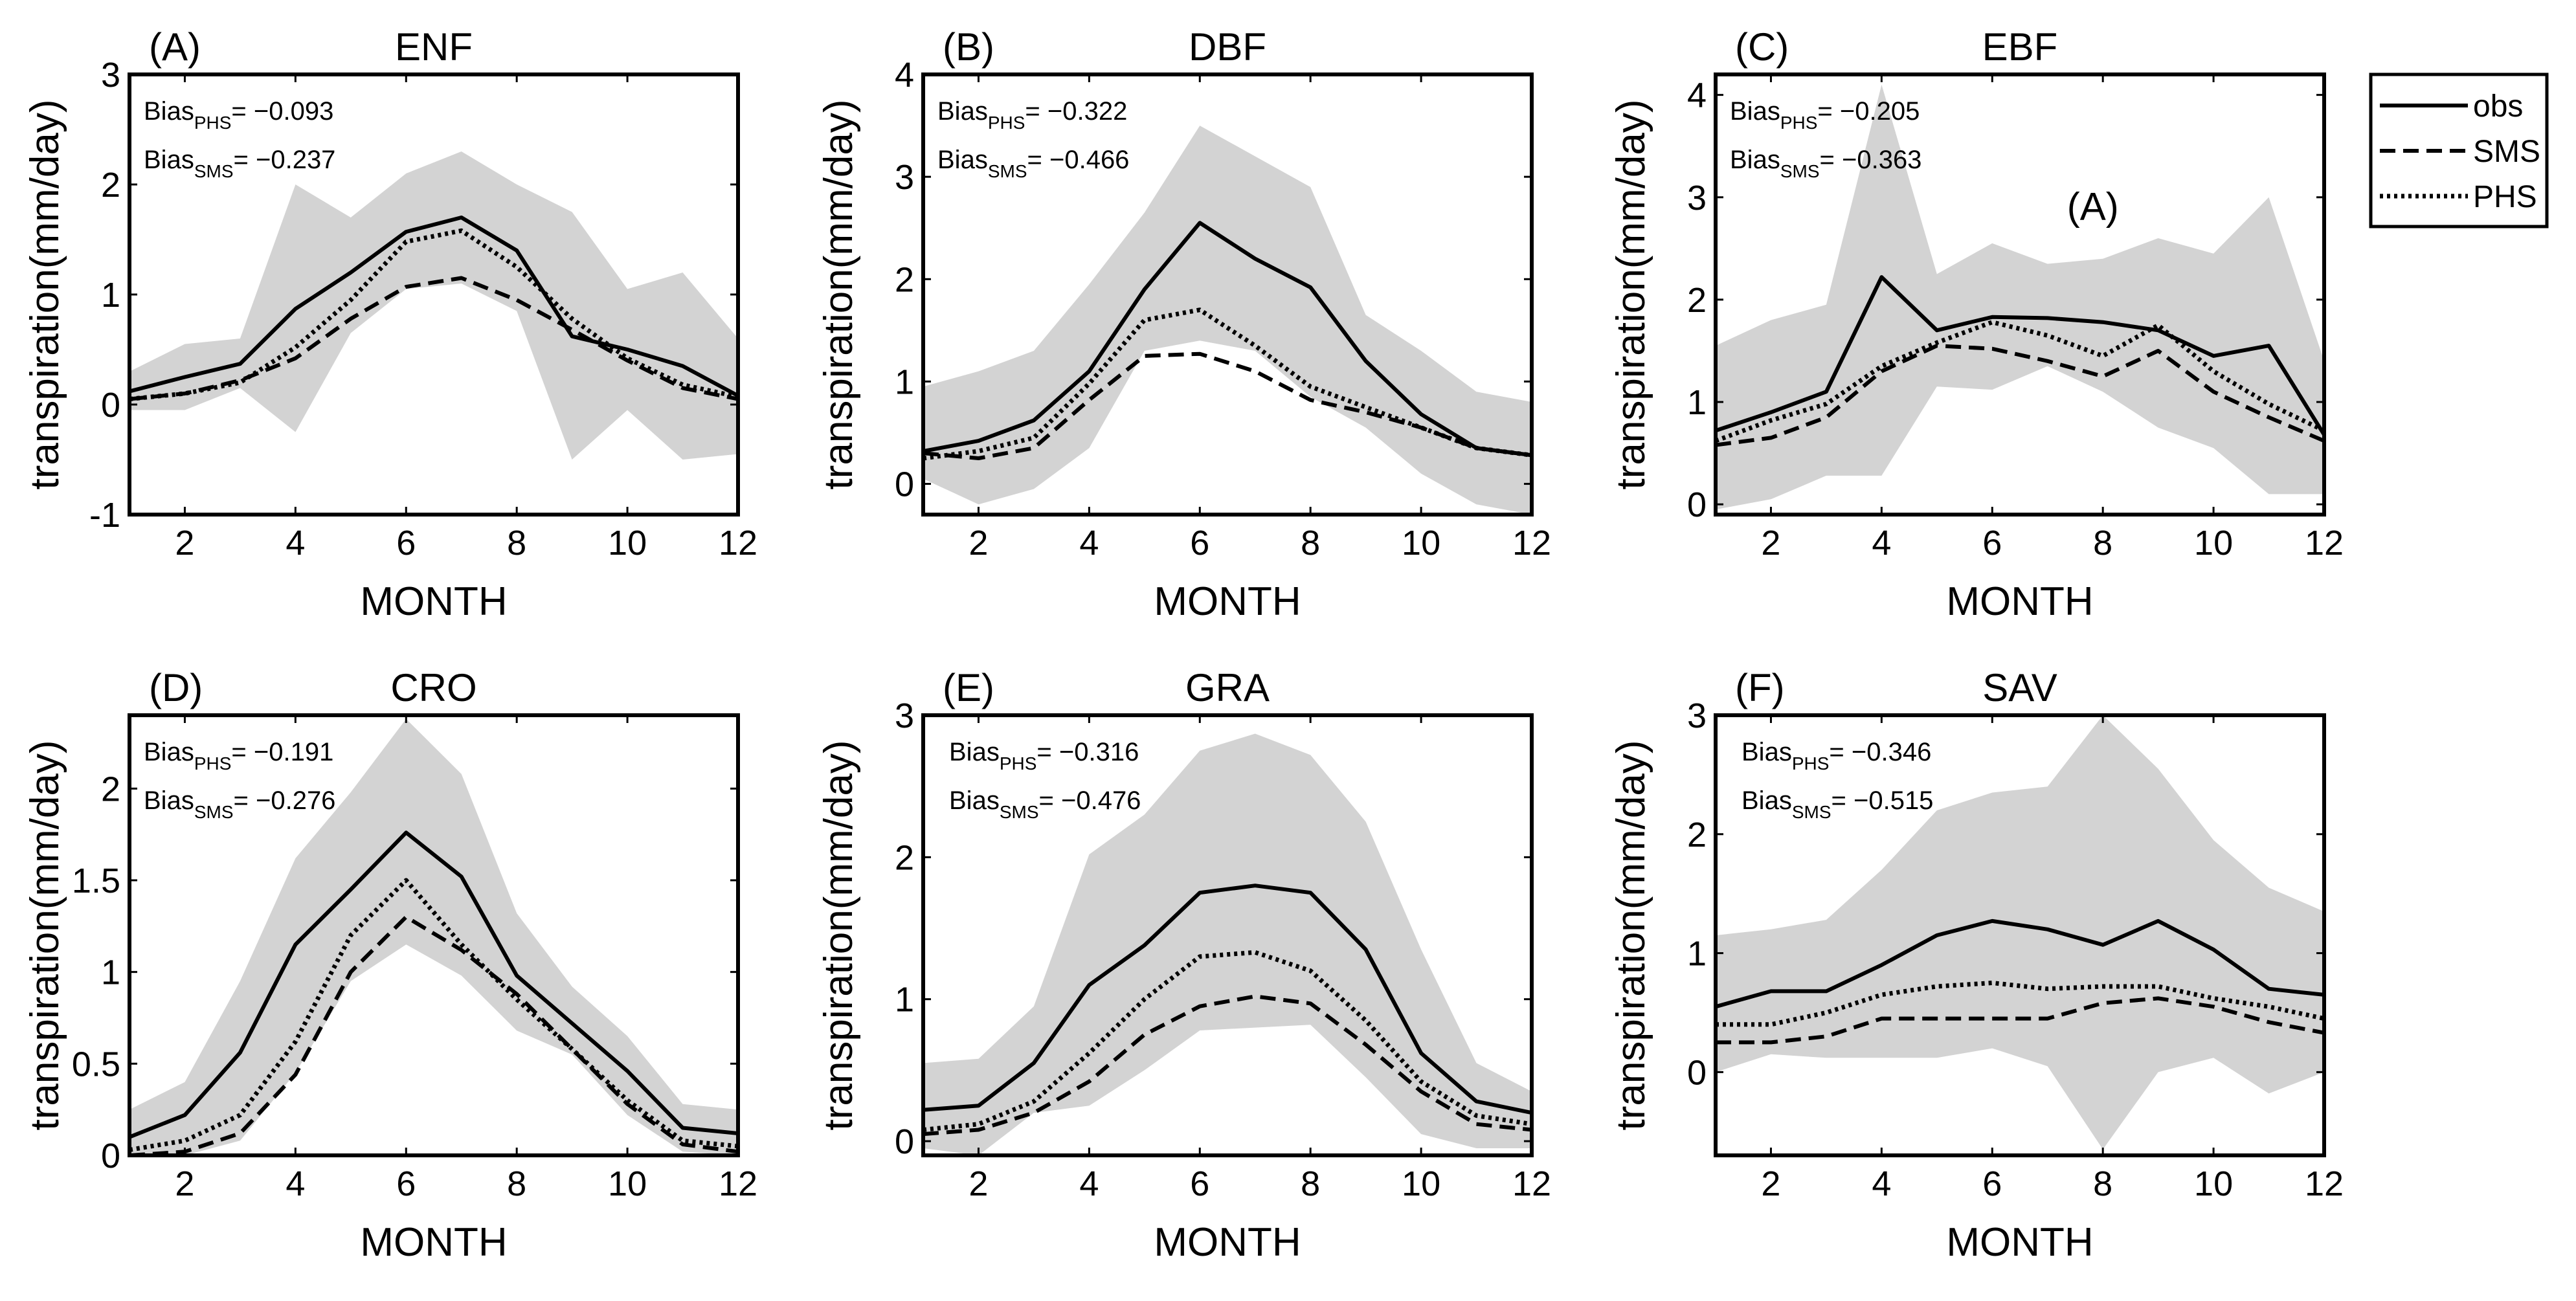 This screenshot has width=2576, height=1301. Describe the element at coordinates (285, 800) in the screenshot. I see `bias-value: = −0.276` at that location.